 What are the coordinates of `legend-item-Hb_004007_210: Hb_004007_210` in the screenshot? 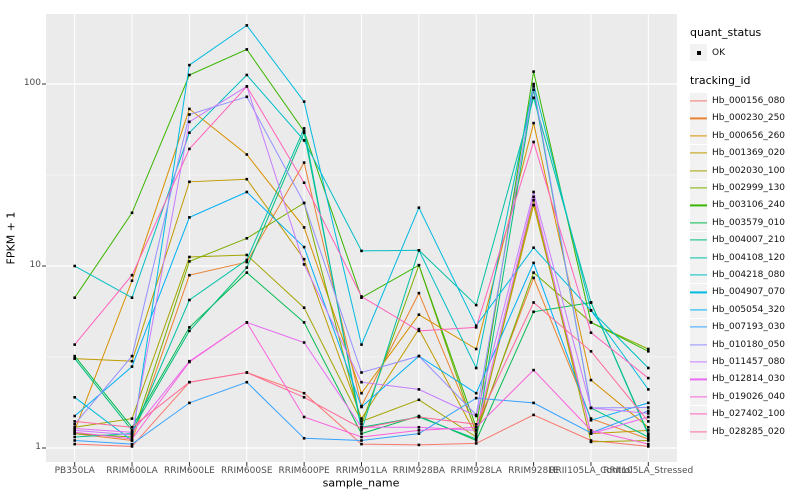 It's located at (745, 240).